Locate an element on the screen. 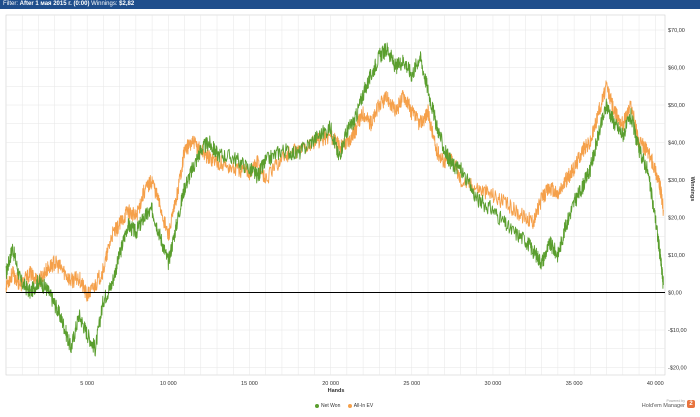  legend-item-net-won: Net Won is located at coordinates (327, 406).